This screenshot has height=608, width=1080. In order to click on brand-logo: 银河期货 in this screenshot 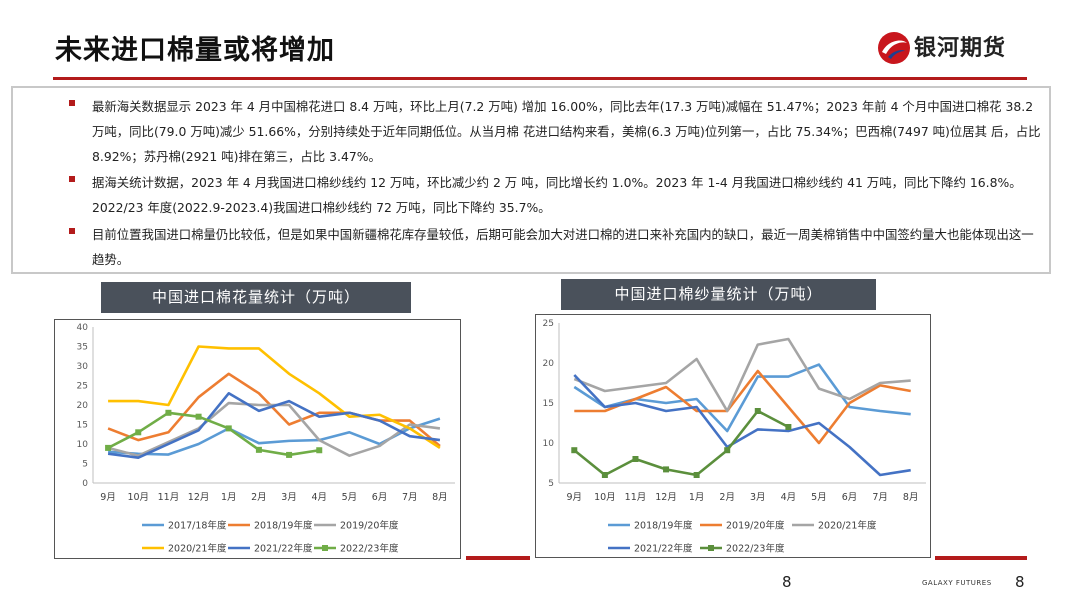, I will do `click(956, 48)`.